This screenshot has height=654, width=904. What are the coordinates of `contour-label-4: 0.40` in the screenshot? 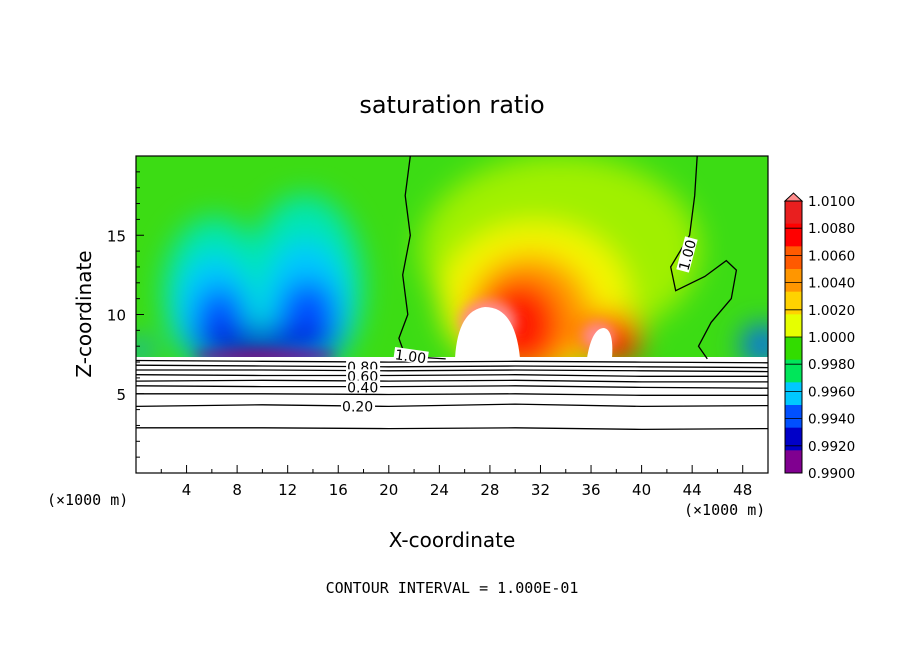 It's located at (362, 388).